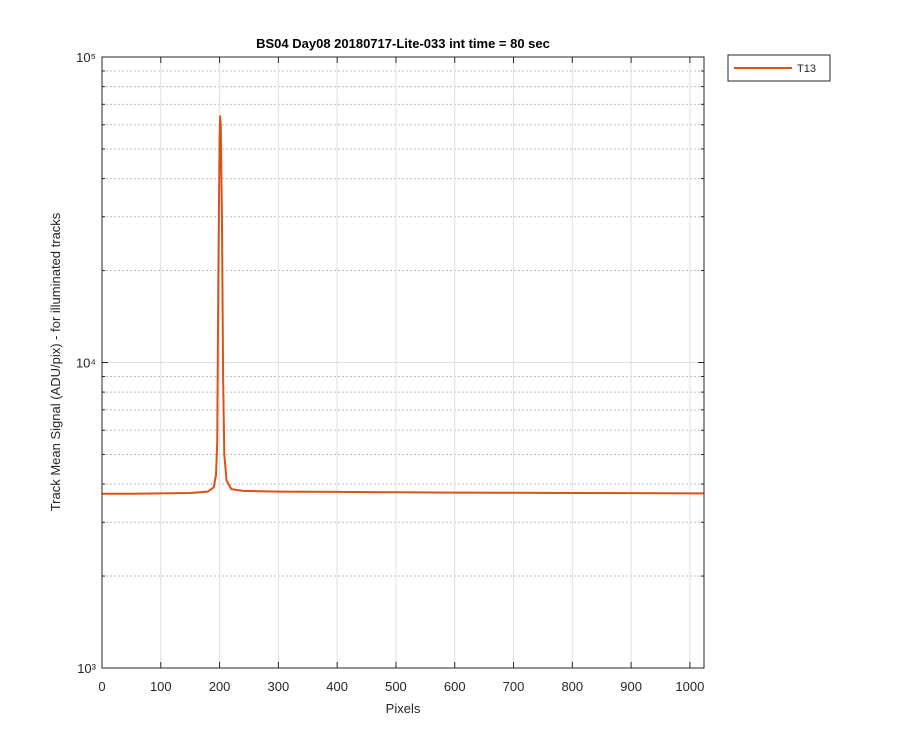 Image resolution: width=900 pixels, height=755 pixels. What do you see at coordinates (572, 686) in the screenshot?
I see `x-tick-label: 800` at bounding box center [572, 686].